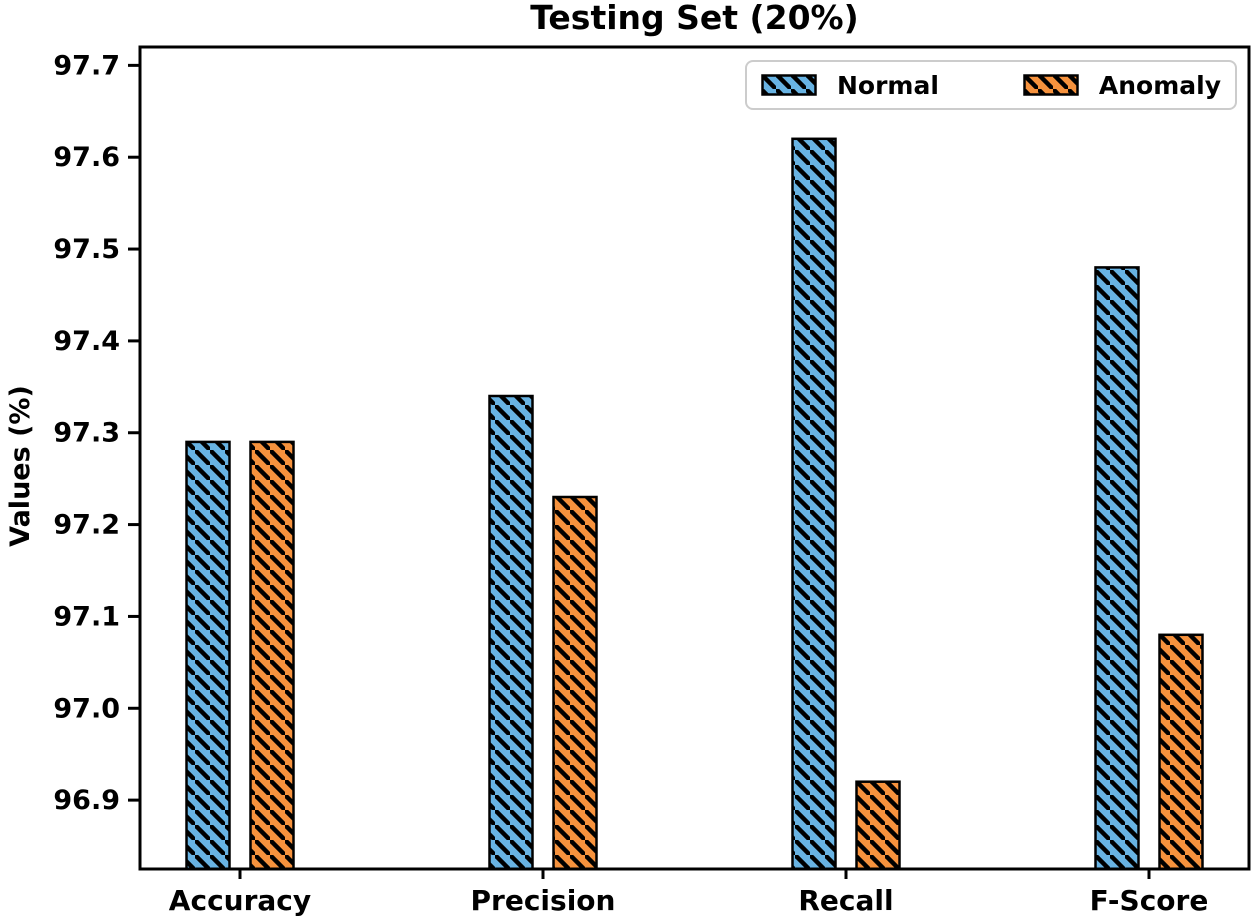  Describe the element at coordinates (86, 616) in the screenshot. I see `y-tick-label: 97.1` at that location.